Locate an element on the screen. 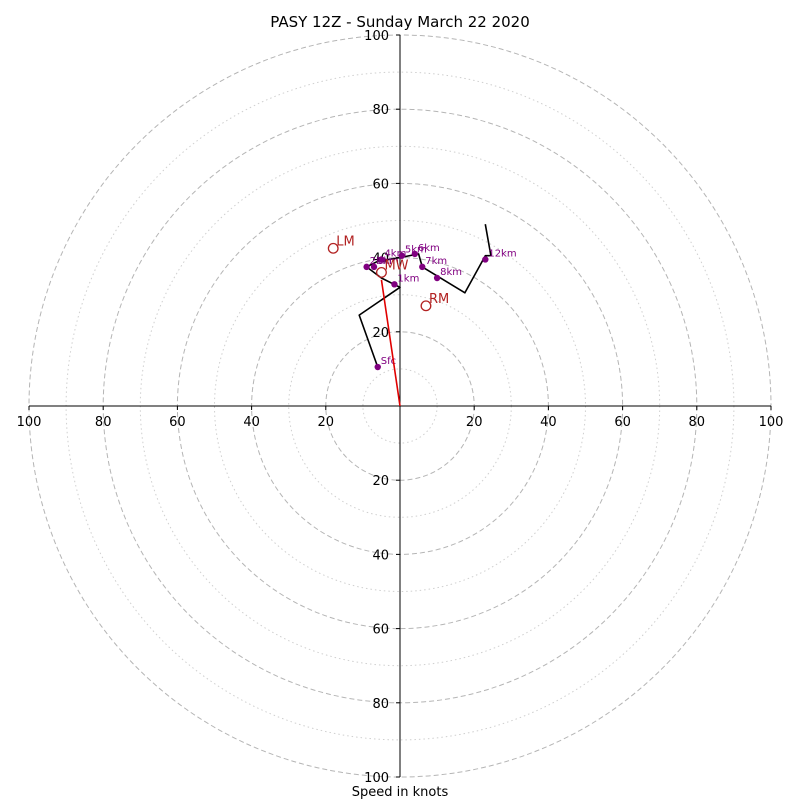 This screenshot has height=800, width=800. x-axis-label: Speed in knots is located at coordinates (400, 792).